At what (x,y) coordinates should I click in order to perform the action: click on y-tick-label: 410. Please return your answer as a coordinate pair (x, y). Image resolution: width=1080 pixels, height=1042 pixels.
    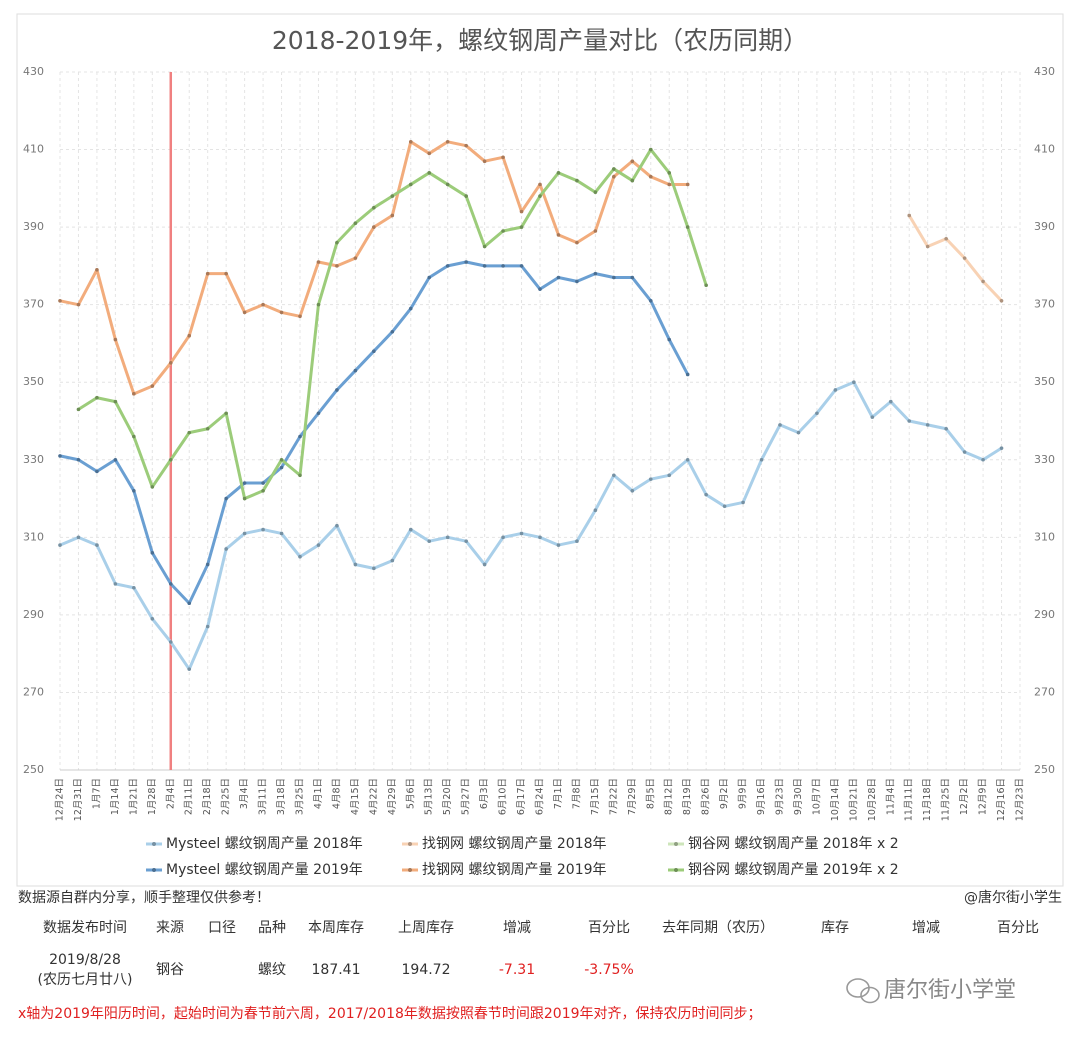
    Looking at the image, I should click on (33, 149).